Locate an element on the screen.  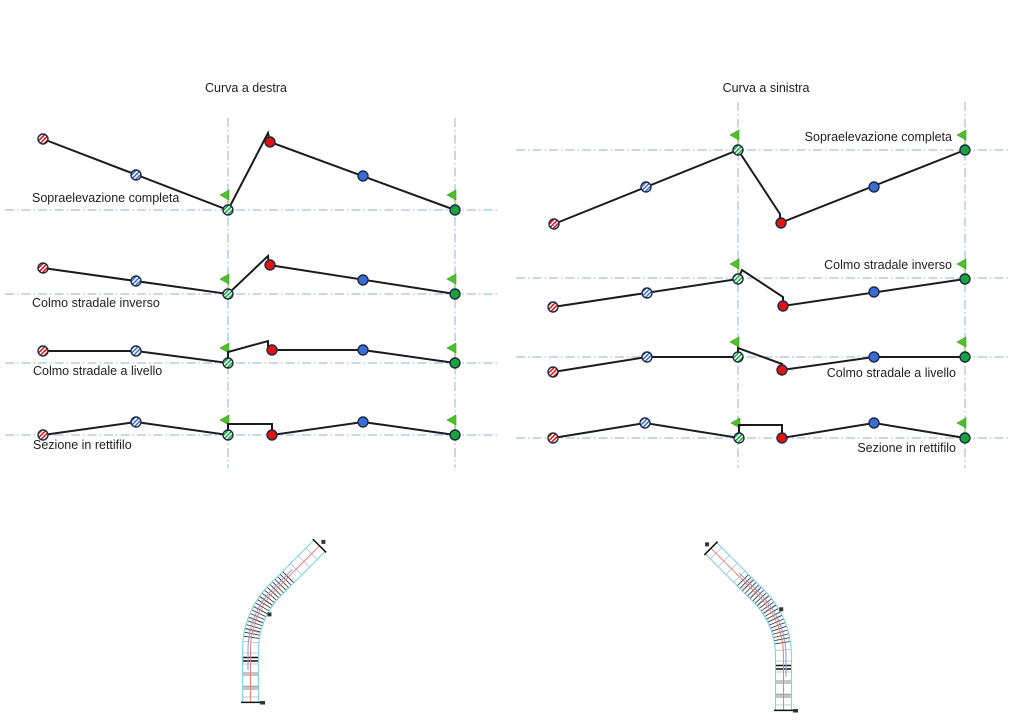
road-plans is located at coordinates (519, 625).